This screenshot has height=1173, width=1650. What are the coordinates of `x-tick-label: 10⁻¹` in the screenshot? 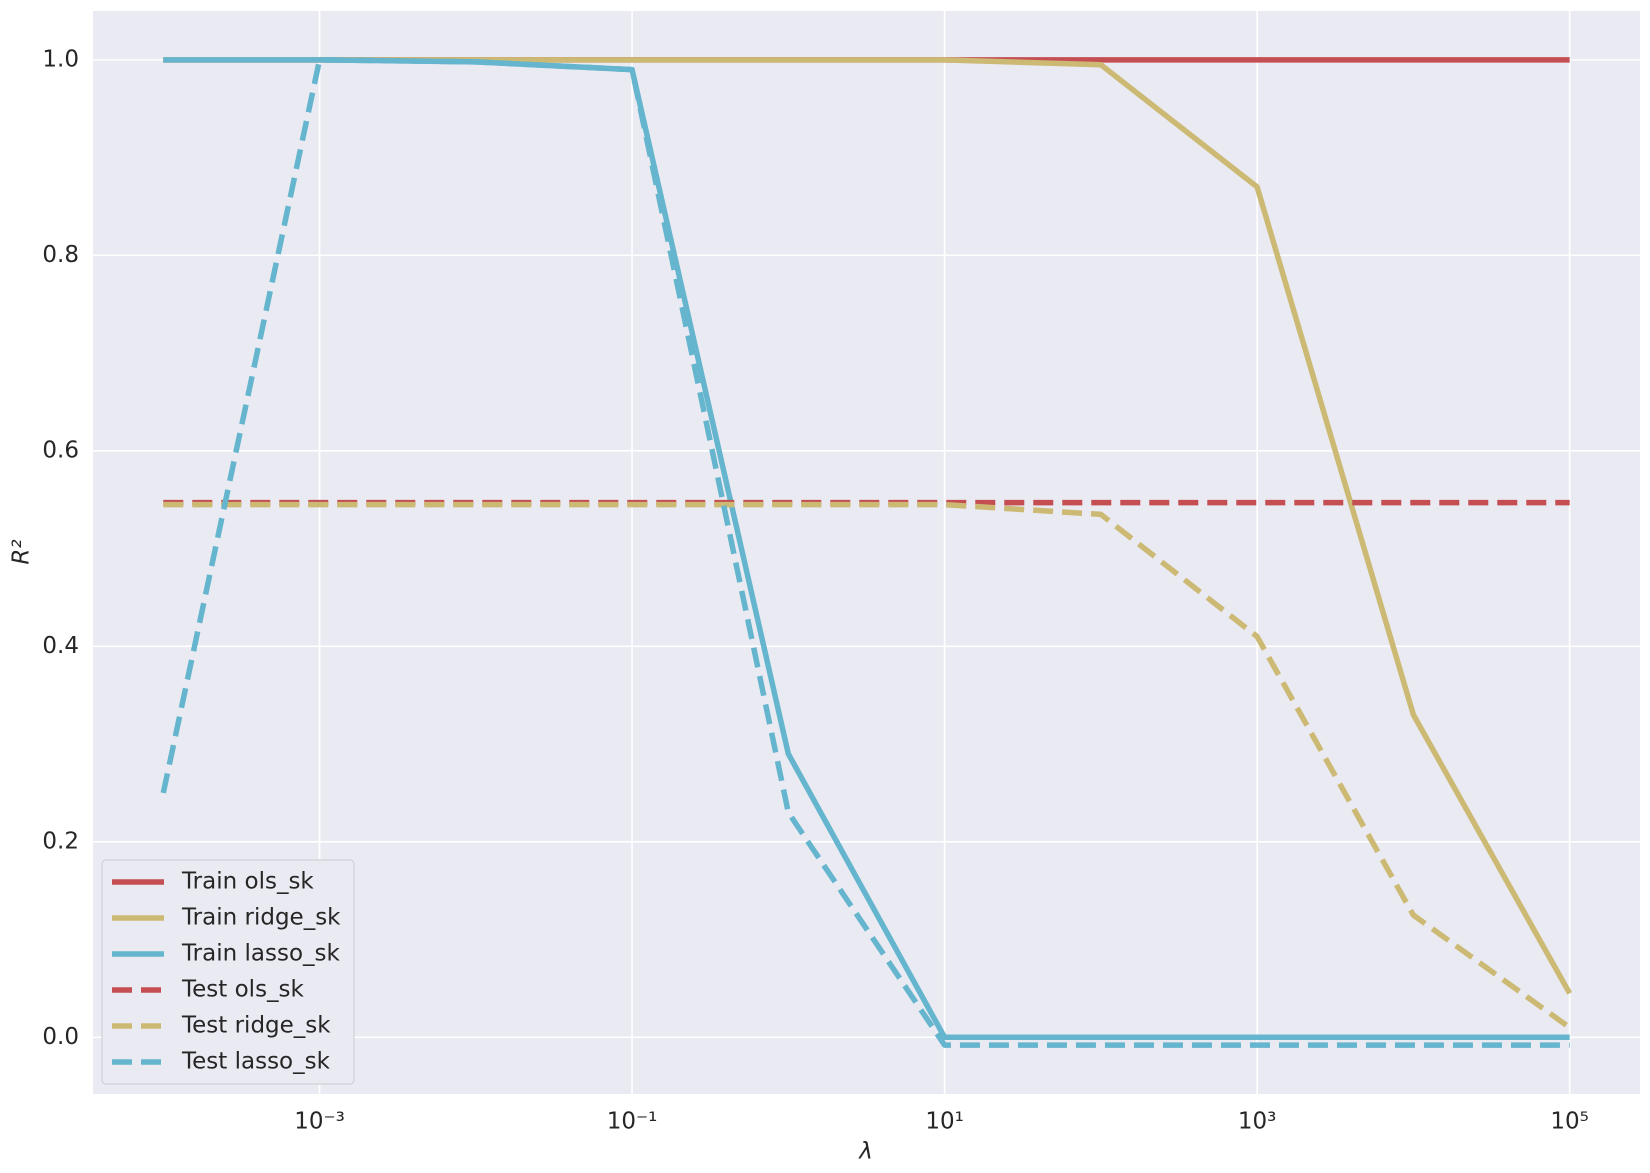 It's located at (632, 1122).